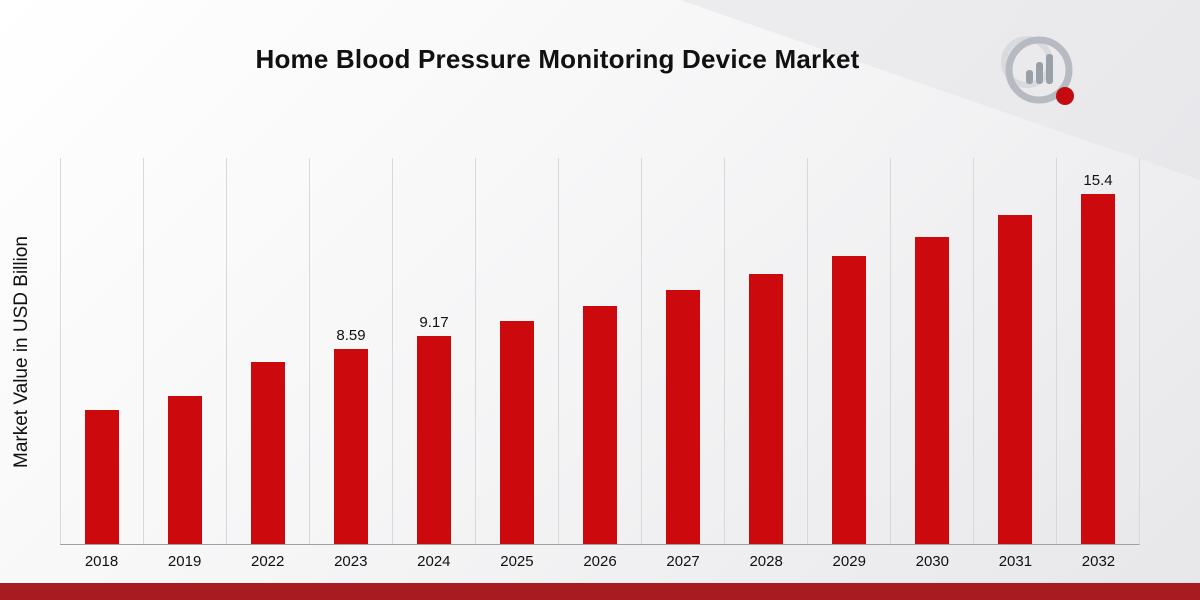 The height and width of the screenshot is (600, 1200). I want to click on bar-value-label: 8.59, so click(351, 335).